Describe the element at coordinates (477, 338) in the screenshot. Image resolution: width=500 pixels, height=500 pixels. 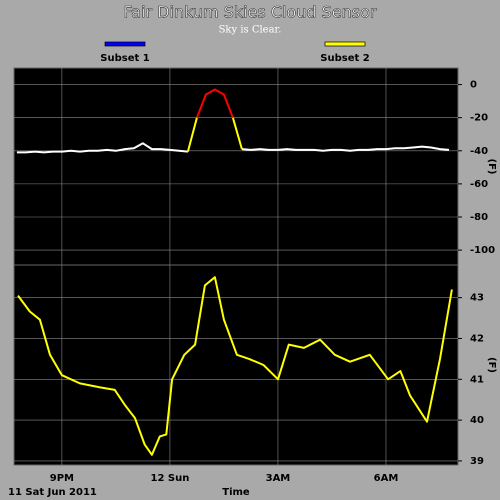
I see `y-tick-label: 42` at that location.